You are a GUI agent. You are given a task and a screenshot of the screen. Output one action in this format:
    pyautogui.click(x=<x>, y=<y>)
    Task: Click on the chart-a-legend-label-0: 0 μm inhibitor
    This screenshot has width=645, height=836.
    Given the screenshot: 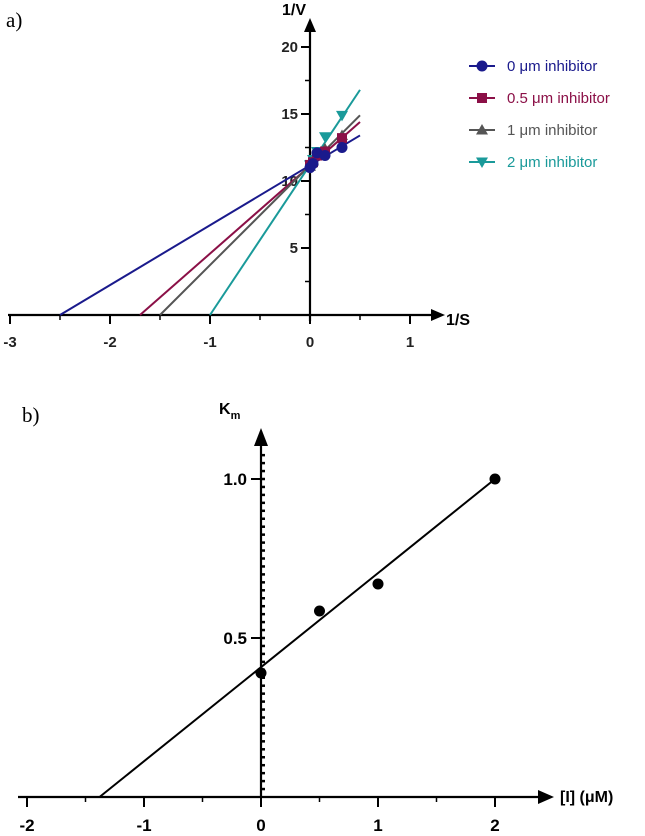 What is the action you would take?
    pyautogui.click(x=552, y=66)
    